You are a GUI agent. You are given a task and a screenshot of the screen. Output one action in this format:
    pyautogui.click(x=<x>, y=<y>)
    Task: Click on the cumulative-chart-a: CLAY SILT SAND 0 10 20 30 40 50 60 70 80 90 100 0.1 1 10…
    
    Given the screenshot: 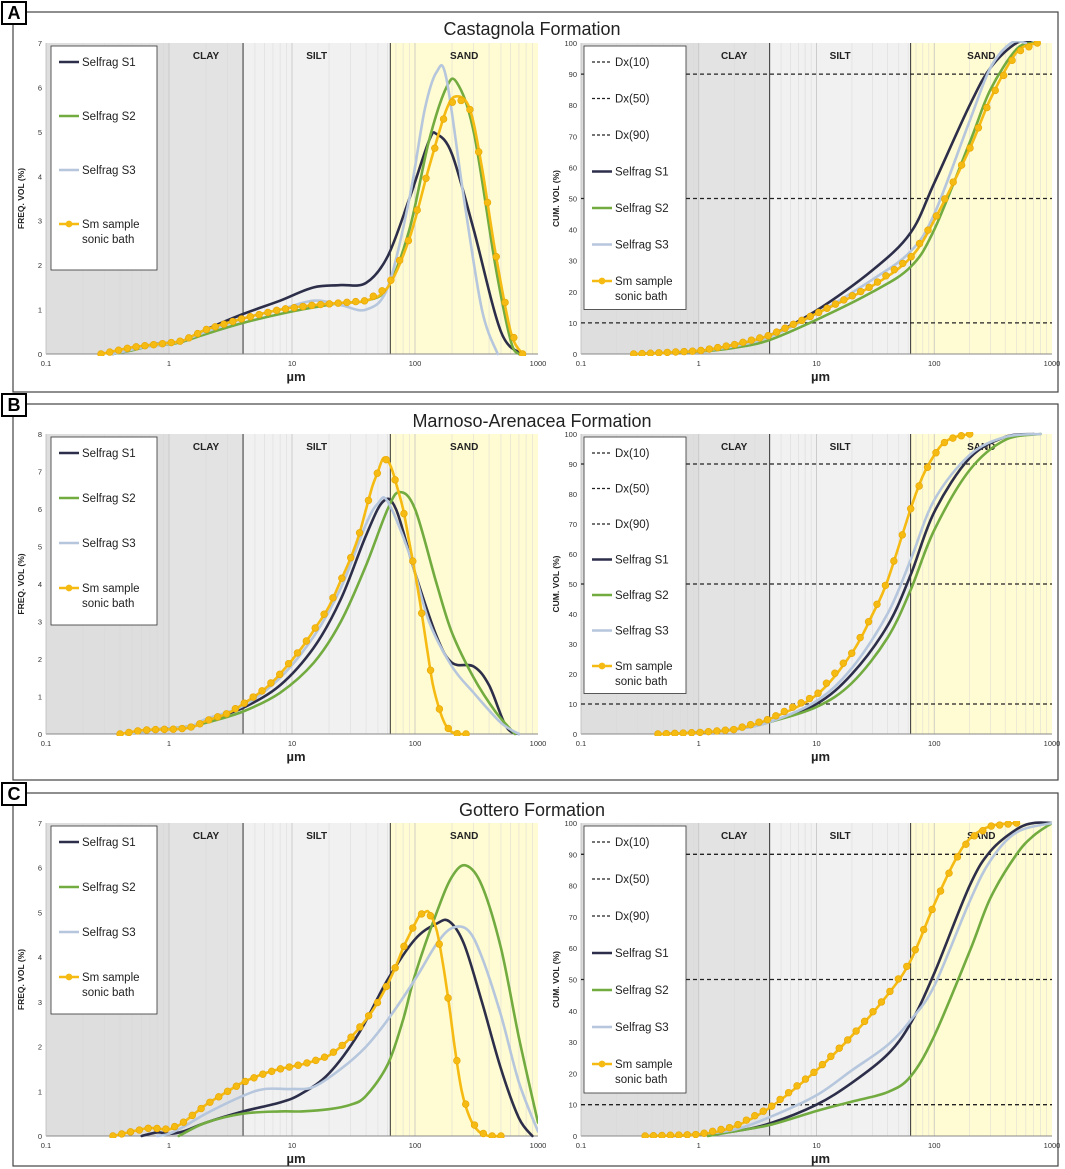 What is the action you would take?
    pyautogui.click(x=805, y=211)
    